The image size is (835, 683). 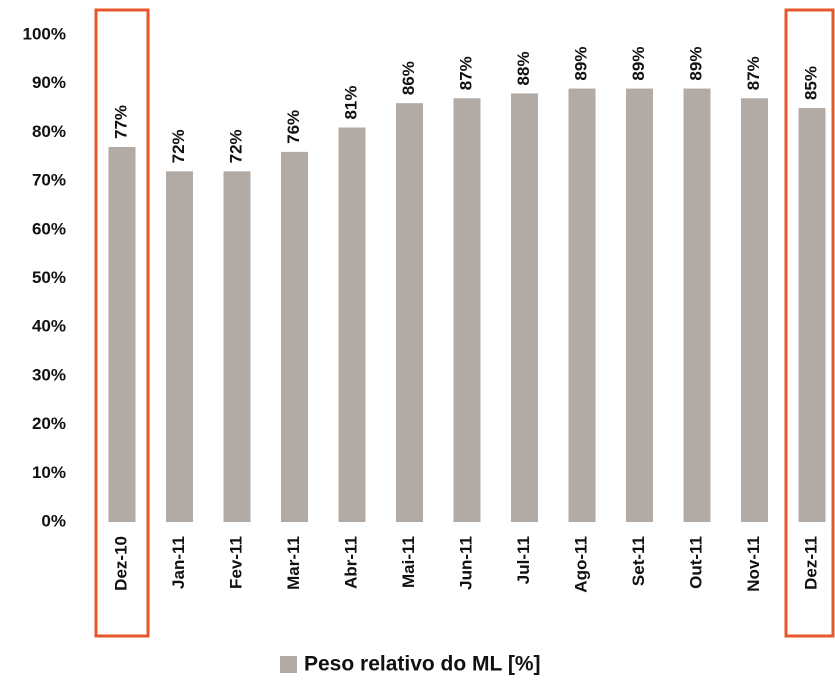 What do you see at coordinates (49, 131) in the screenshot?
I see `y-tick-label: 80%` at bounding box center [49, 131].